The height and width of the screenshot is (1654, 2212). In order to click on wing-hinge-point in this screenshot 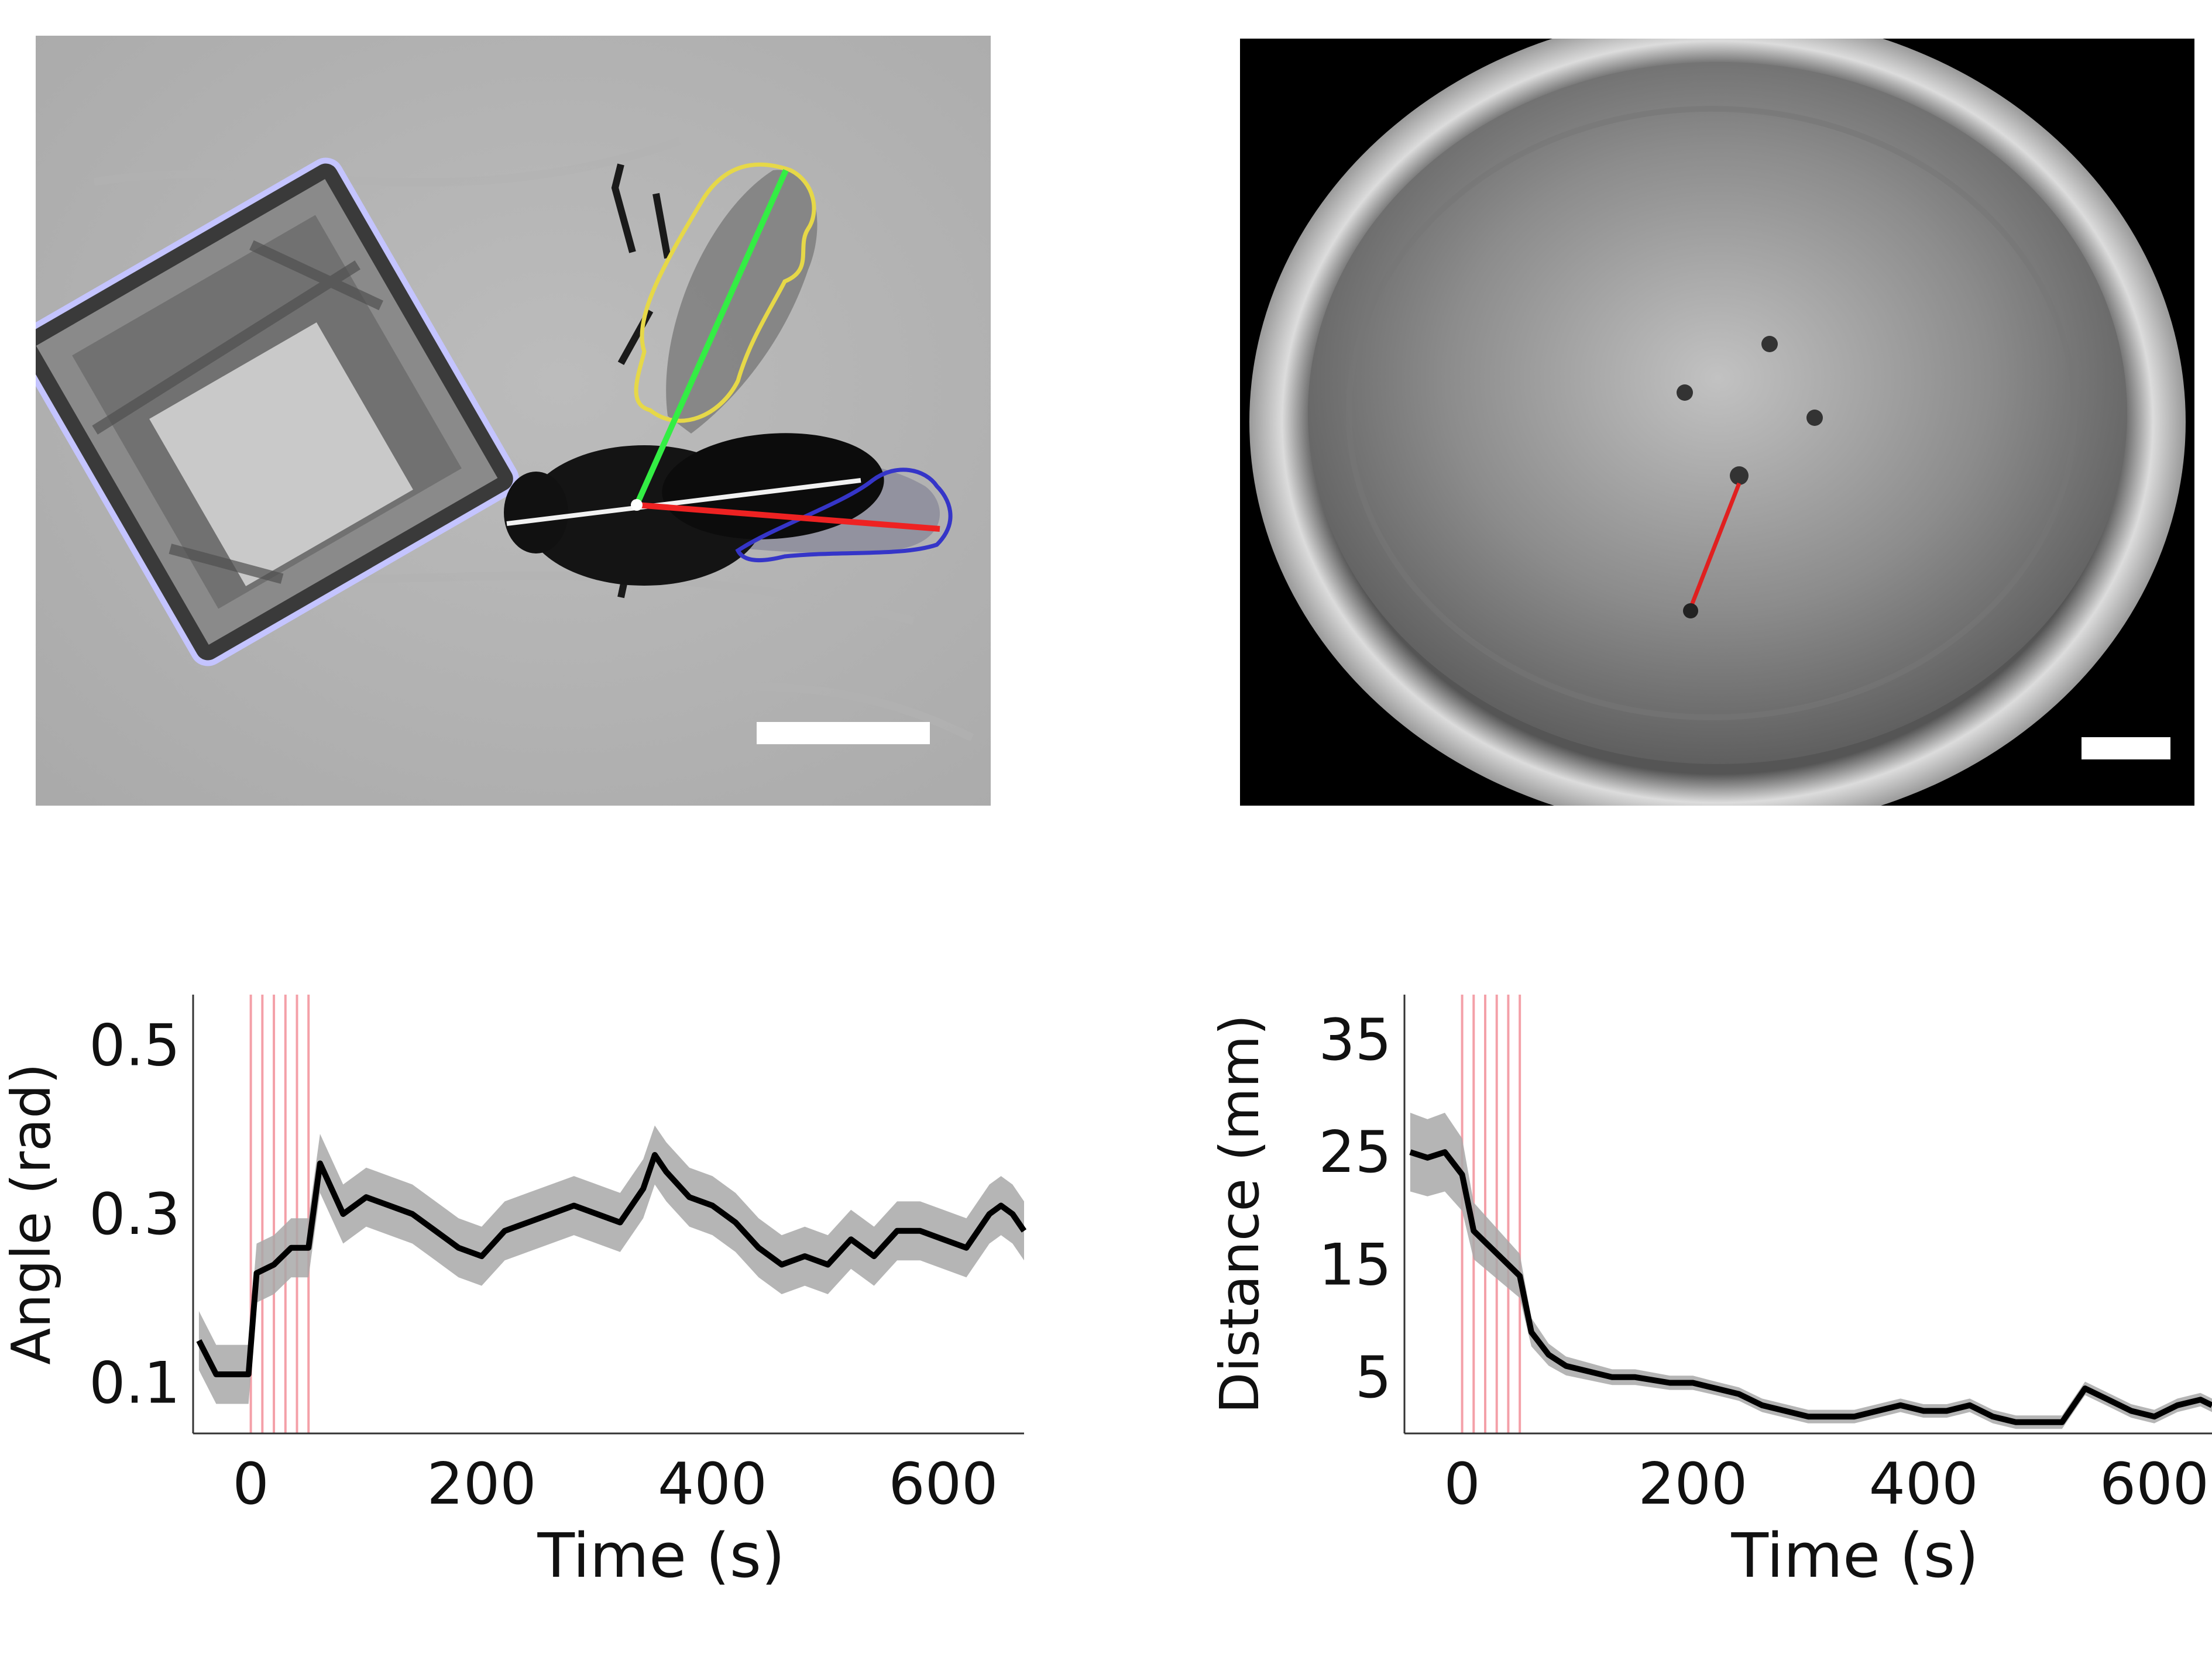, I will do `click(637, 505)`.